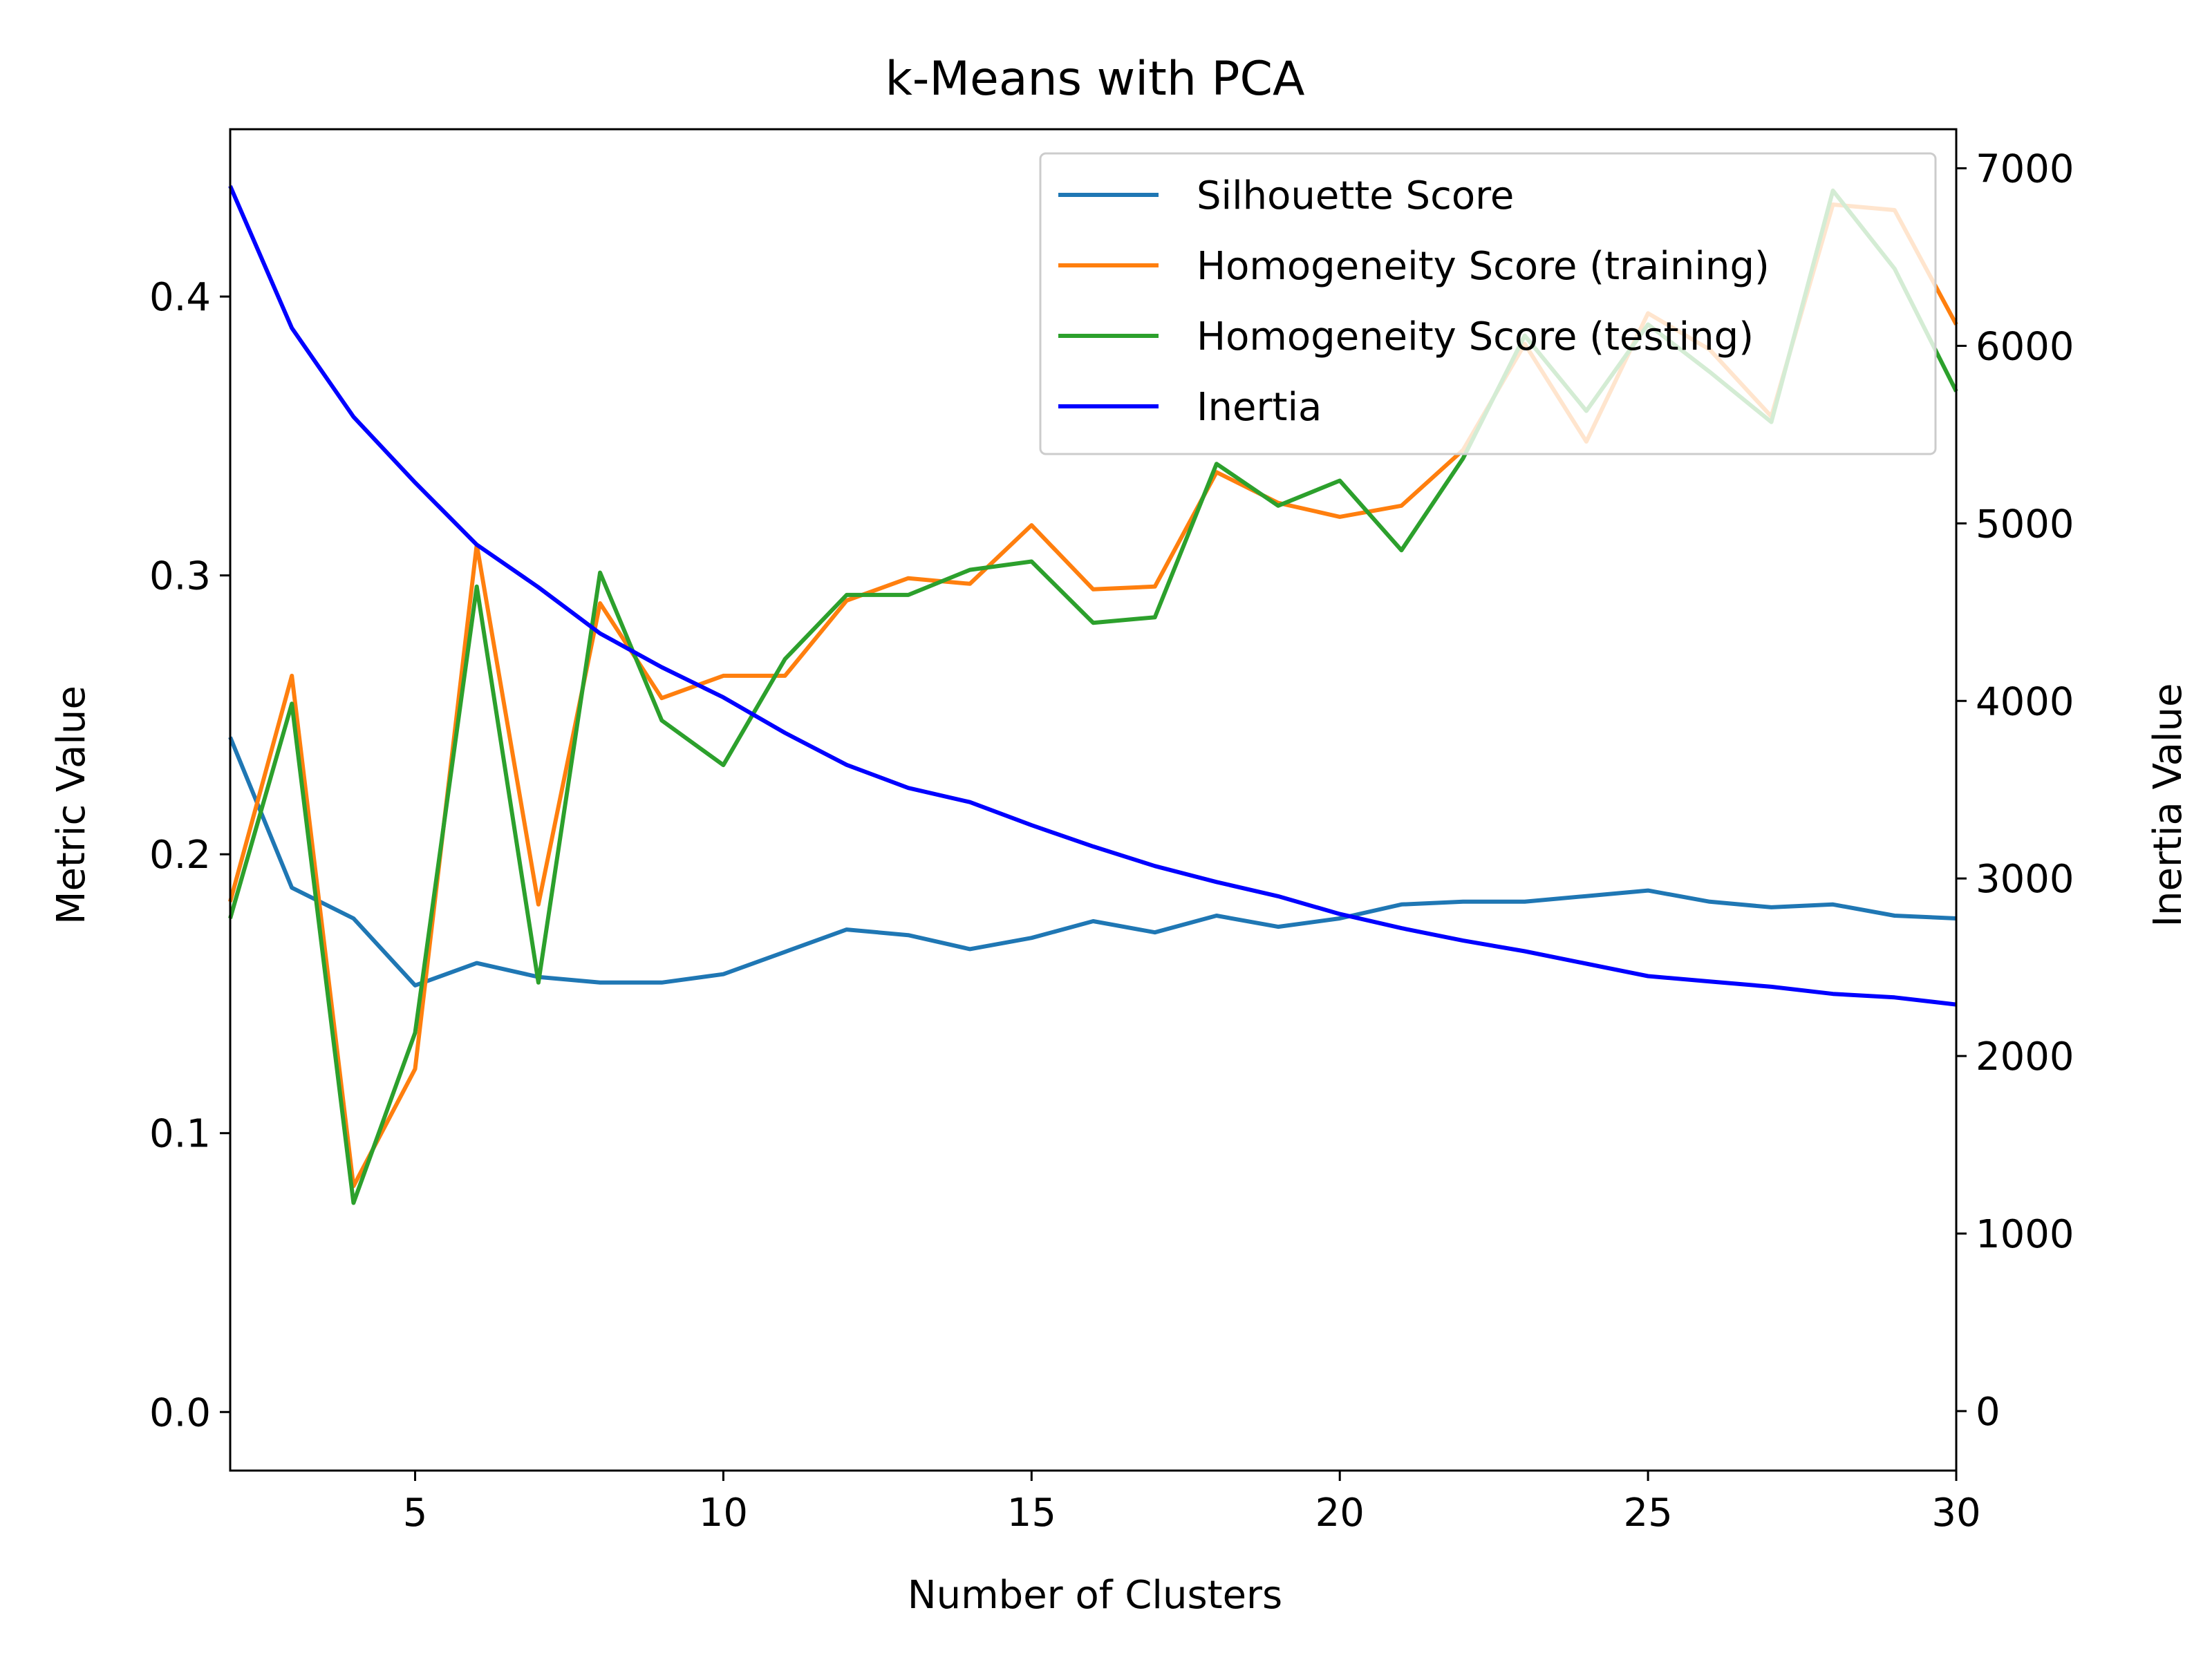 This screenshot has height=1662, width=2212. What do you see at coordinates (415, 1514) in the screenshot?
I see `x-tick-label: 5` at bounding box center [415, 1514].